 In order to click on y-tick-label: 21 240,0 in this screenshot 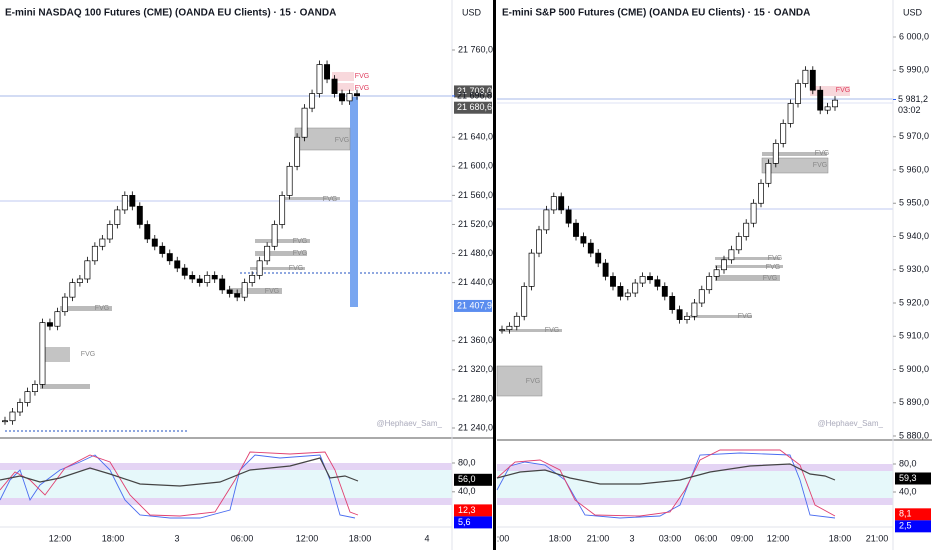, I will do `click(475, 427)`.